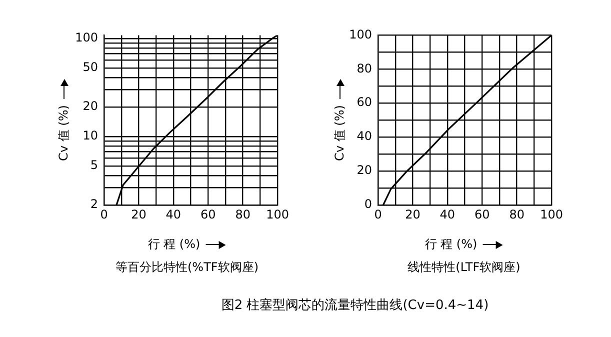 This screenshot has width=611, height=337. I want to click on y-tick-label: 40, so click(364, 136).